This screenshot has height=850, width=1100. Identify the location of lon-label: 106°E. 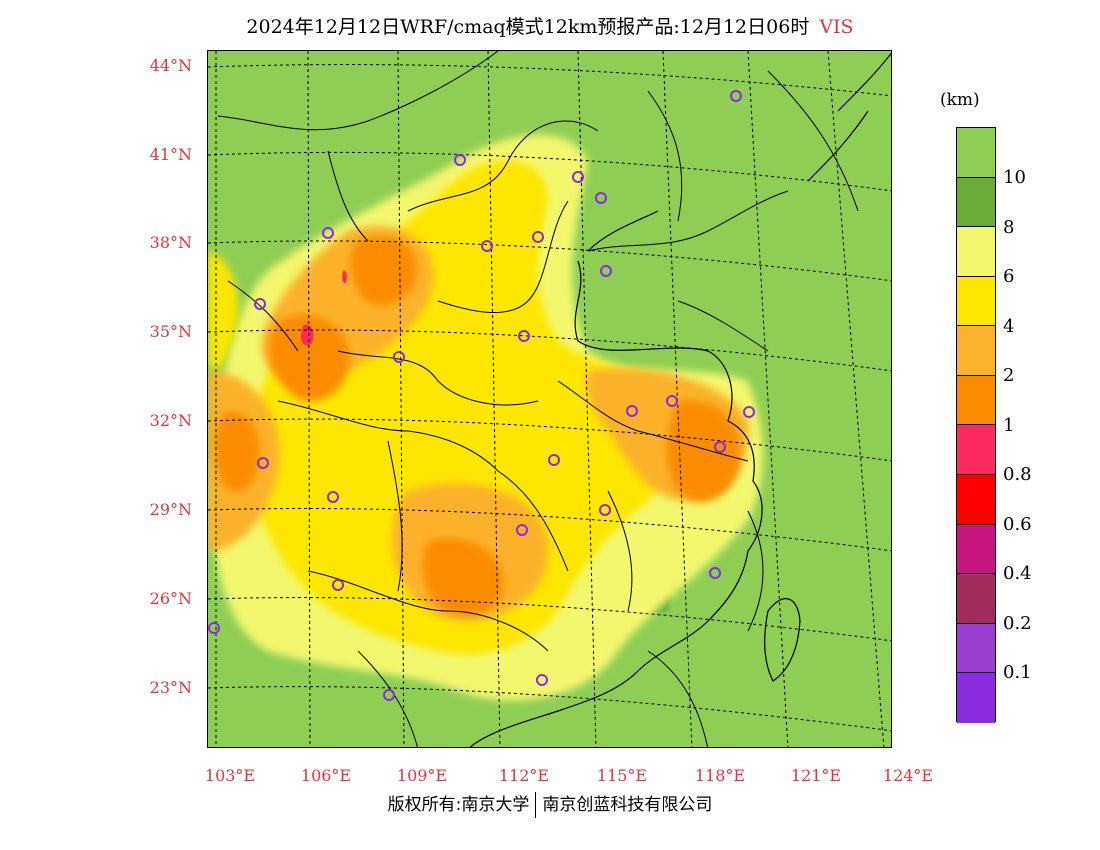
(326, 775).